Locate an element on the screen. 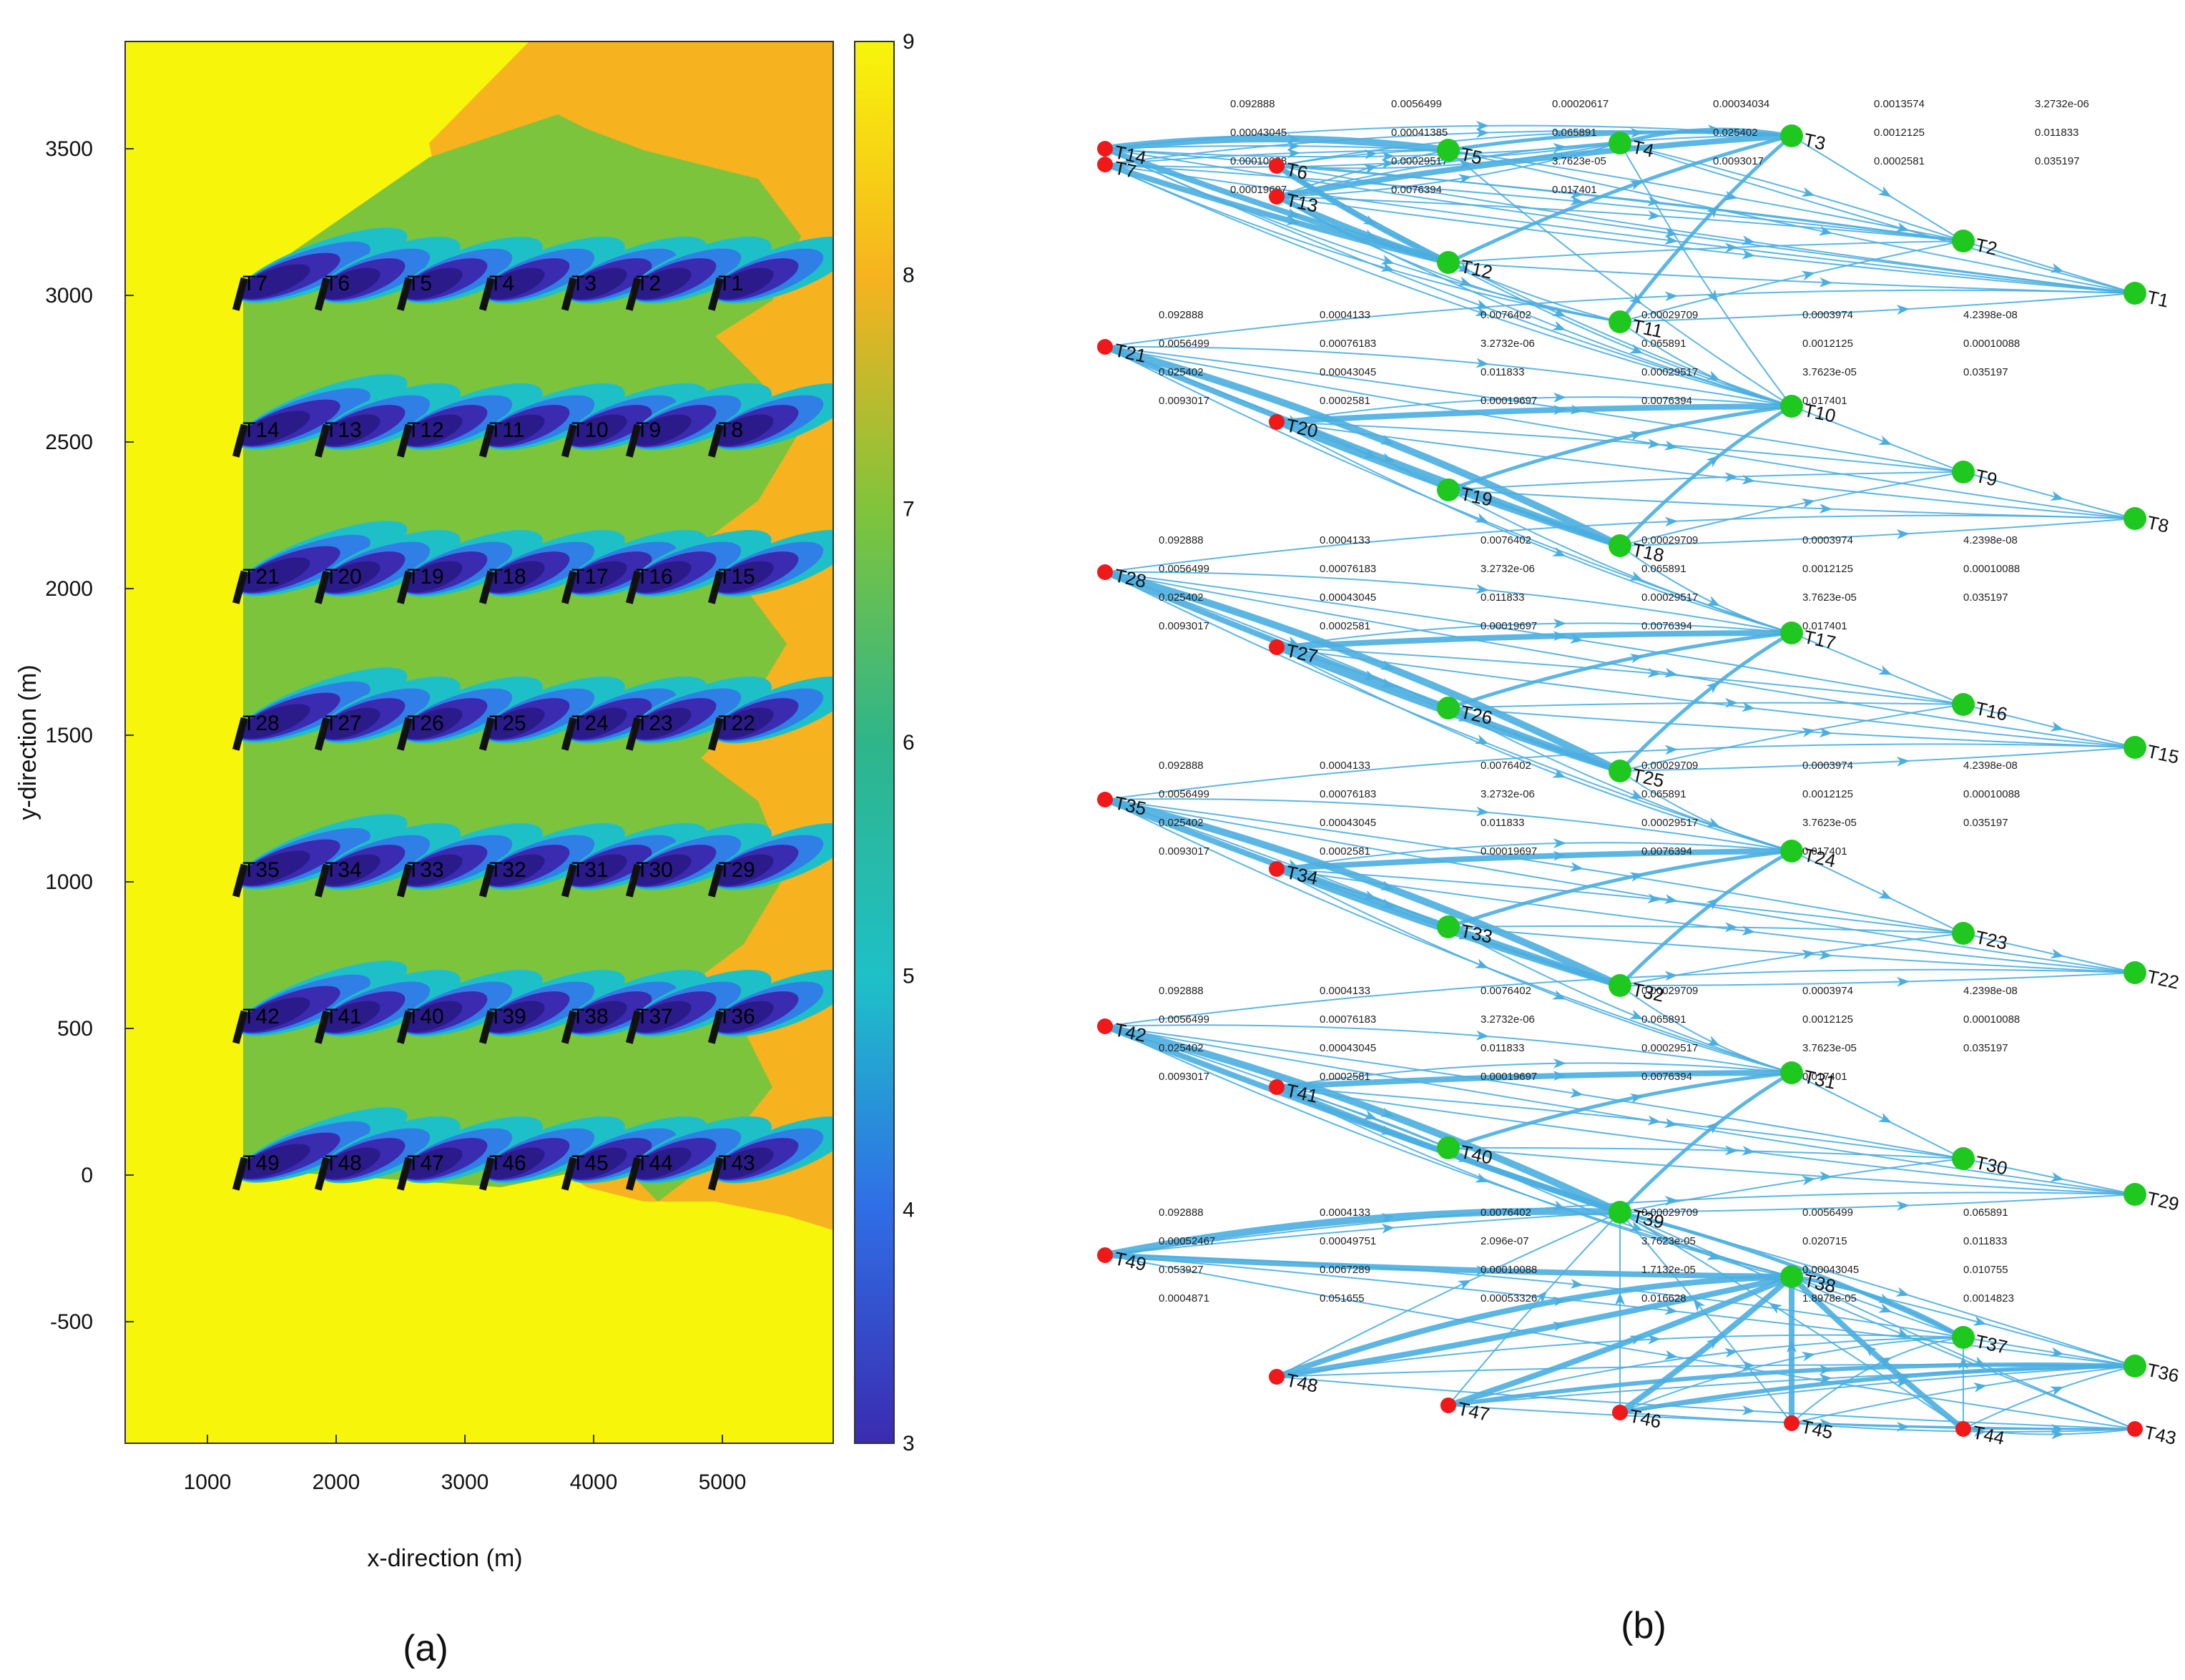  edge-t13-t3 is located at coordinates (1534, 165).